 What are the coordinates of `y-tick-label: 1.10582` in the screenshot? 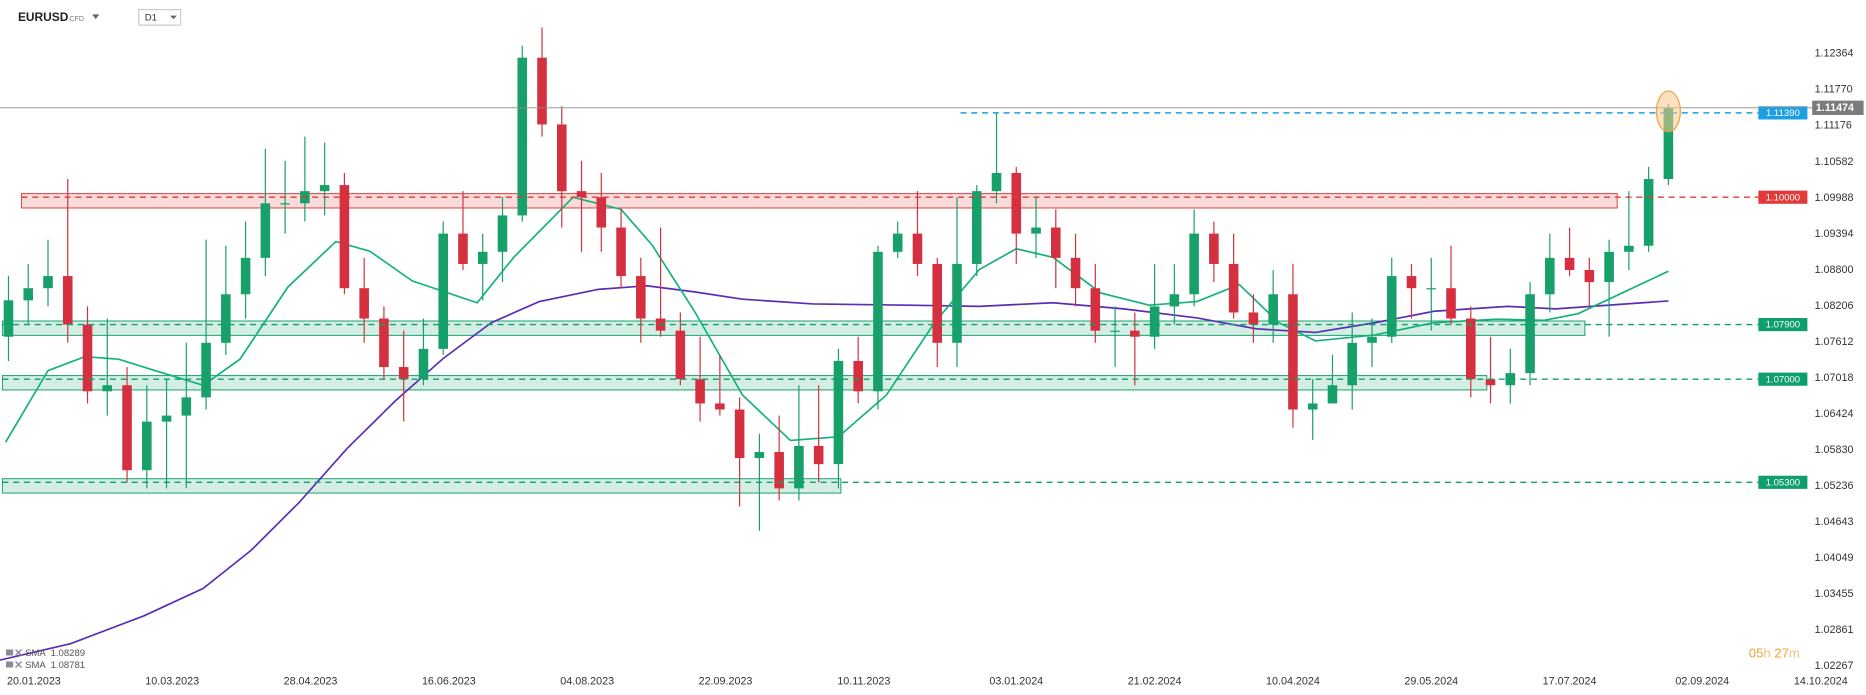 It's located at (1834, 162).